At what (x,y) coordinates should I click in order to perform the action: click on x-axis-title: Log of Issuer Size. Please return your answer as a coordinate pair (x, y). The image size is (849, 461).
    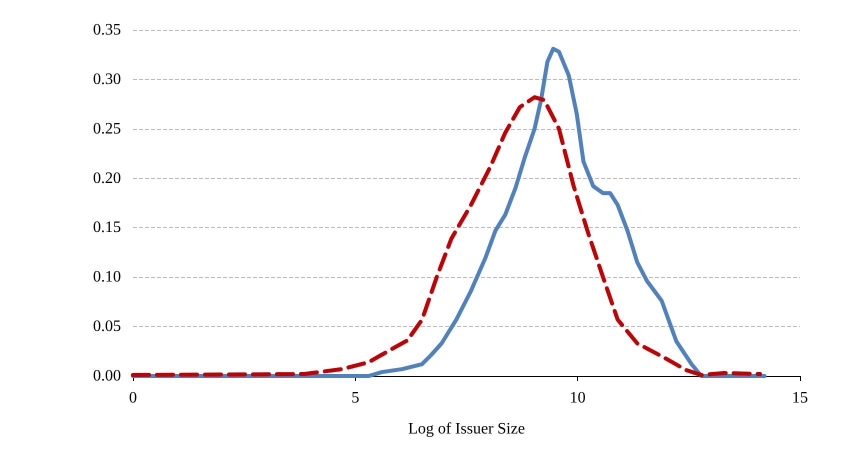
    Looking at the image, I should click on (466, 429).